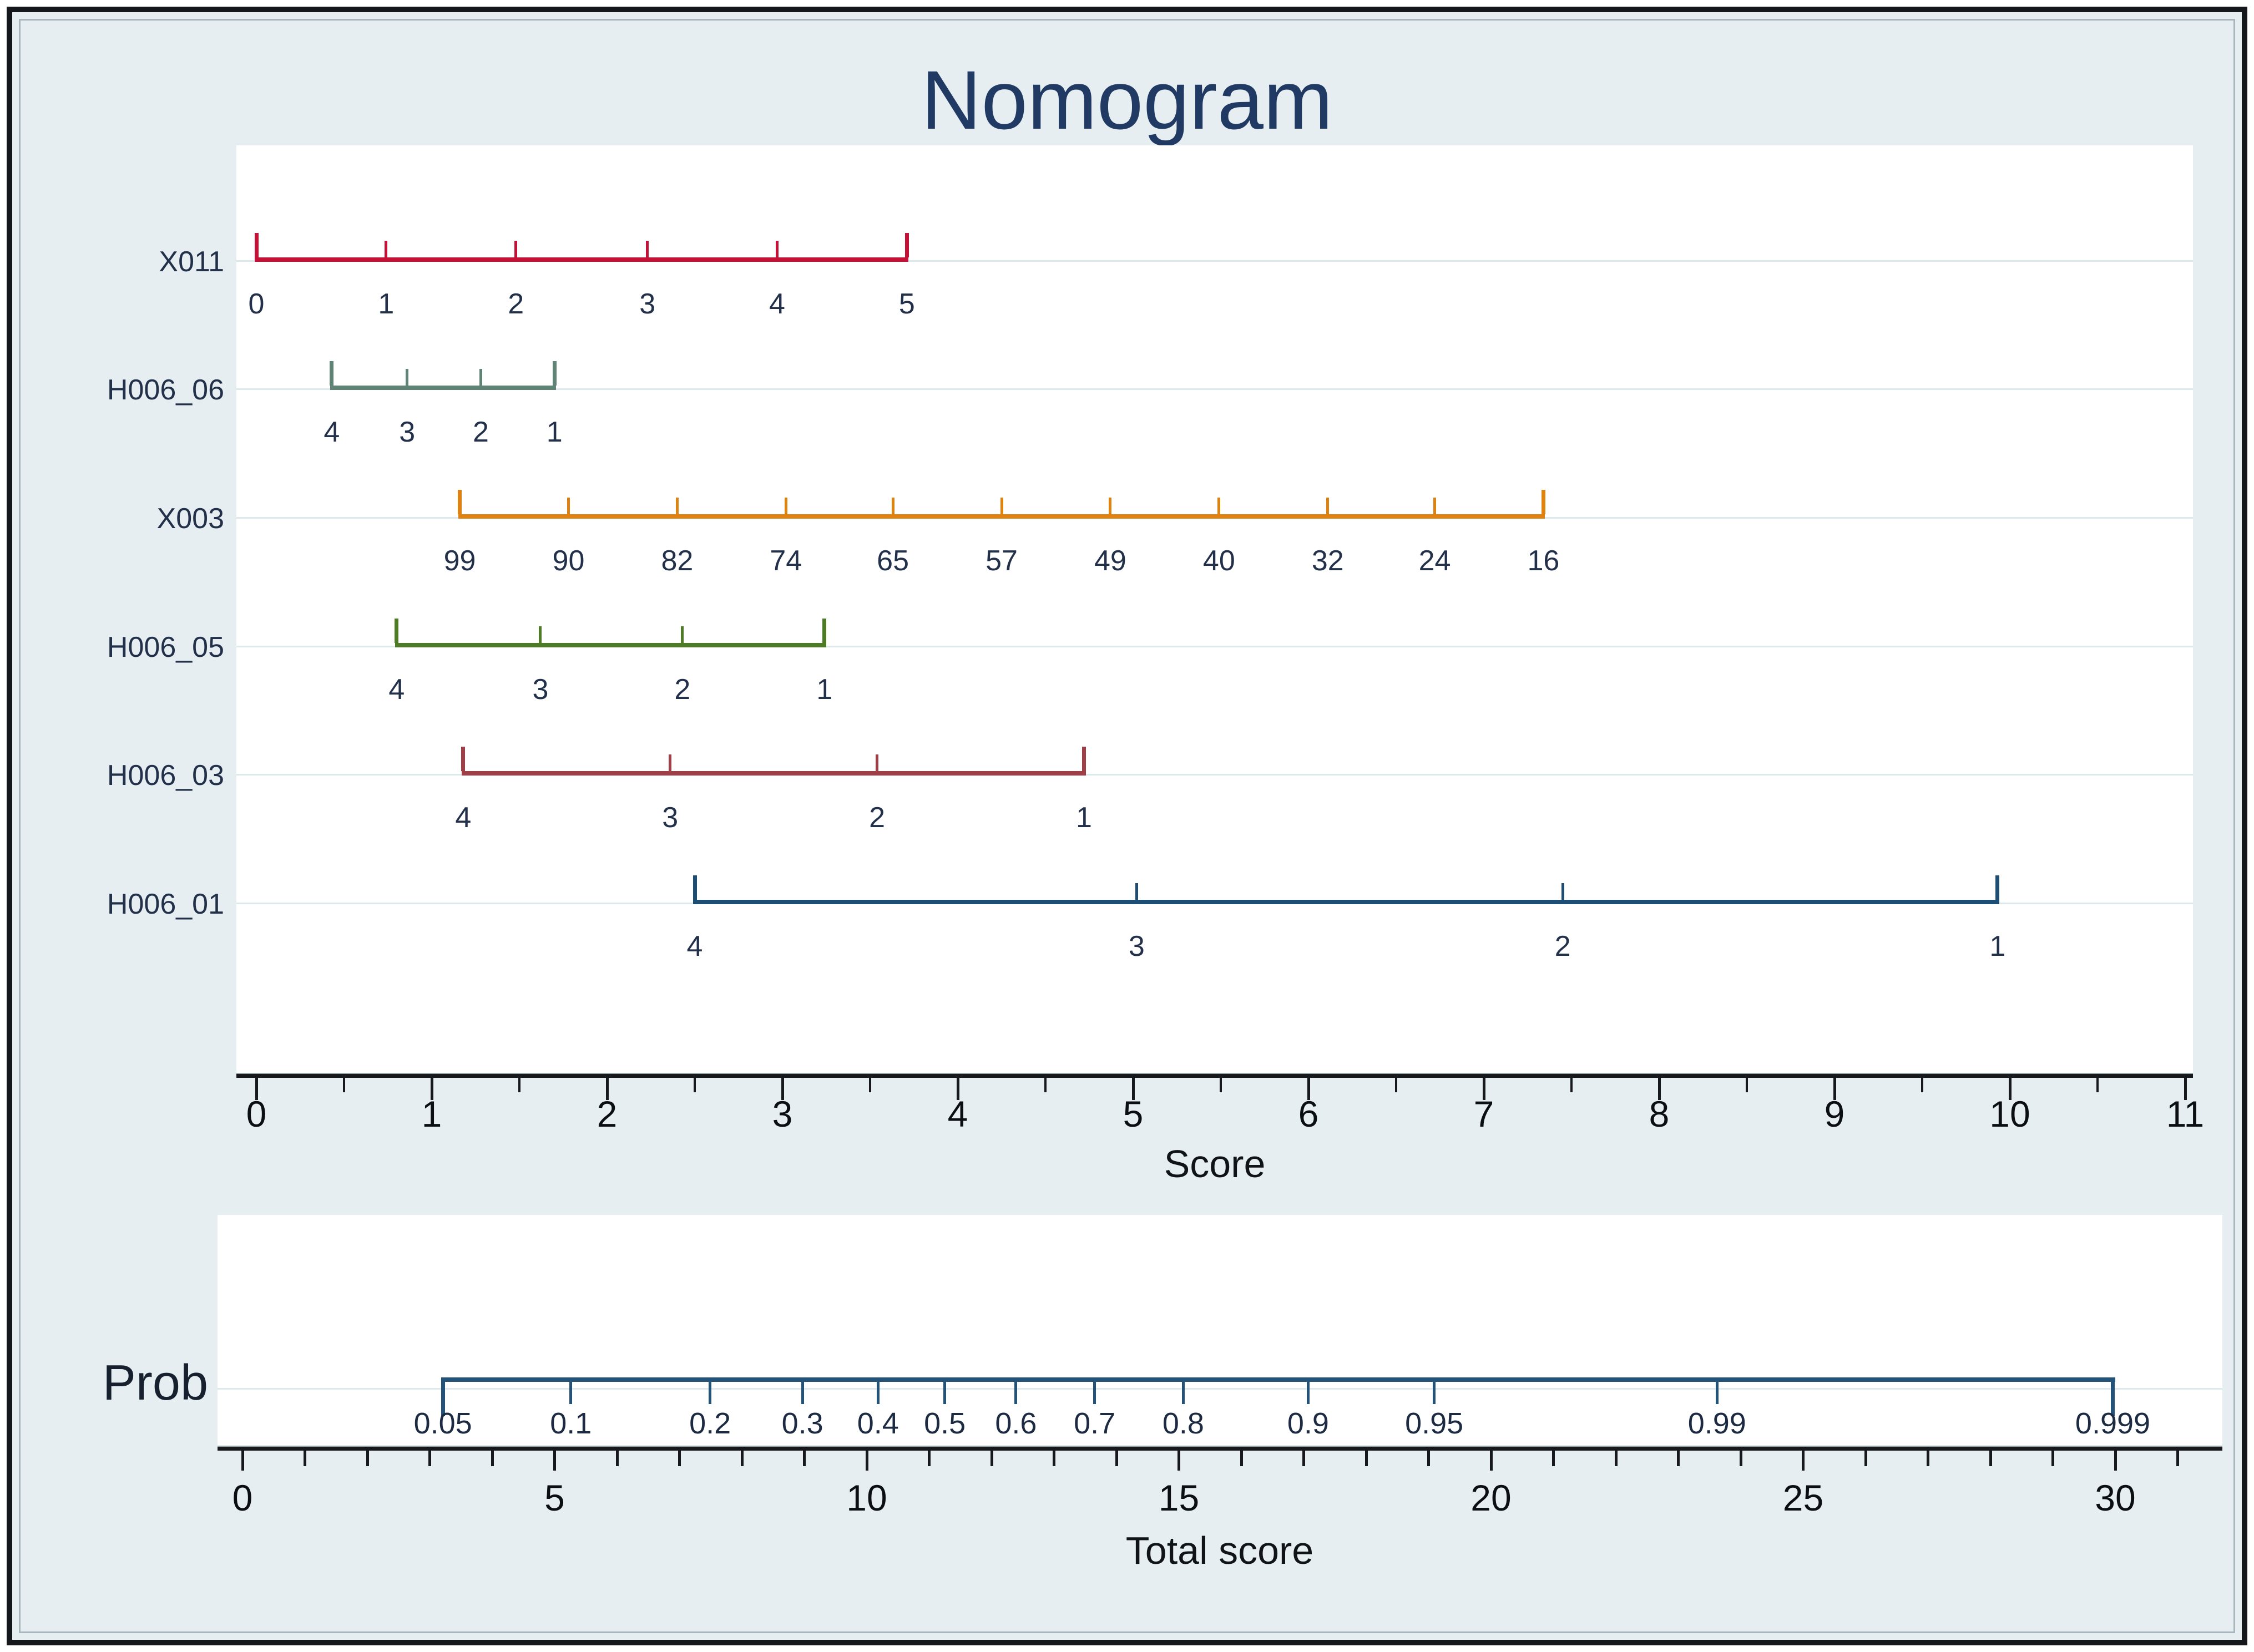  I want to click on prob-tick-label: 0.6, so click(1016, 1423).